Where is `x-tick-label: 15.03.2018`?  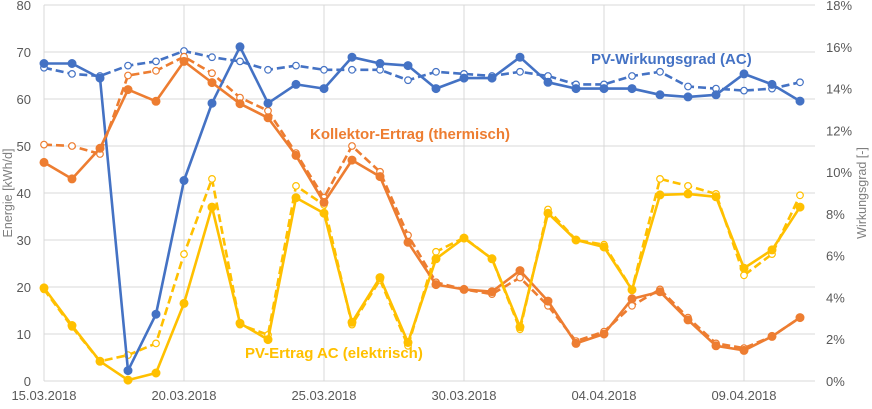 x-tick-label: 15.03.2018 is located at coordinates (43, 395).